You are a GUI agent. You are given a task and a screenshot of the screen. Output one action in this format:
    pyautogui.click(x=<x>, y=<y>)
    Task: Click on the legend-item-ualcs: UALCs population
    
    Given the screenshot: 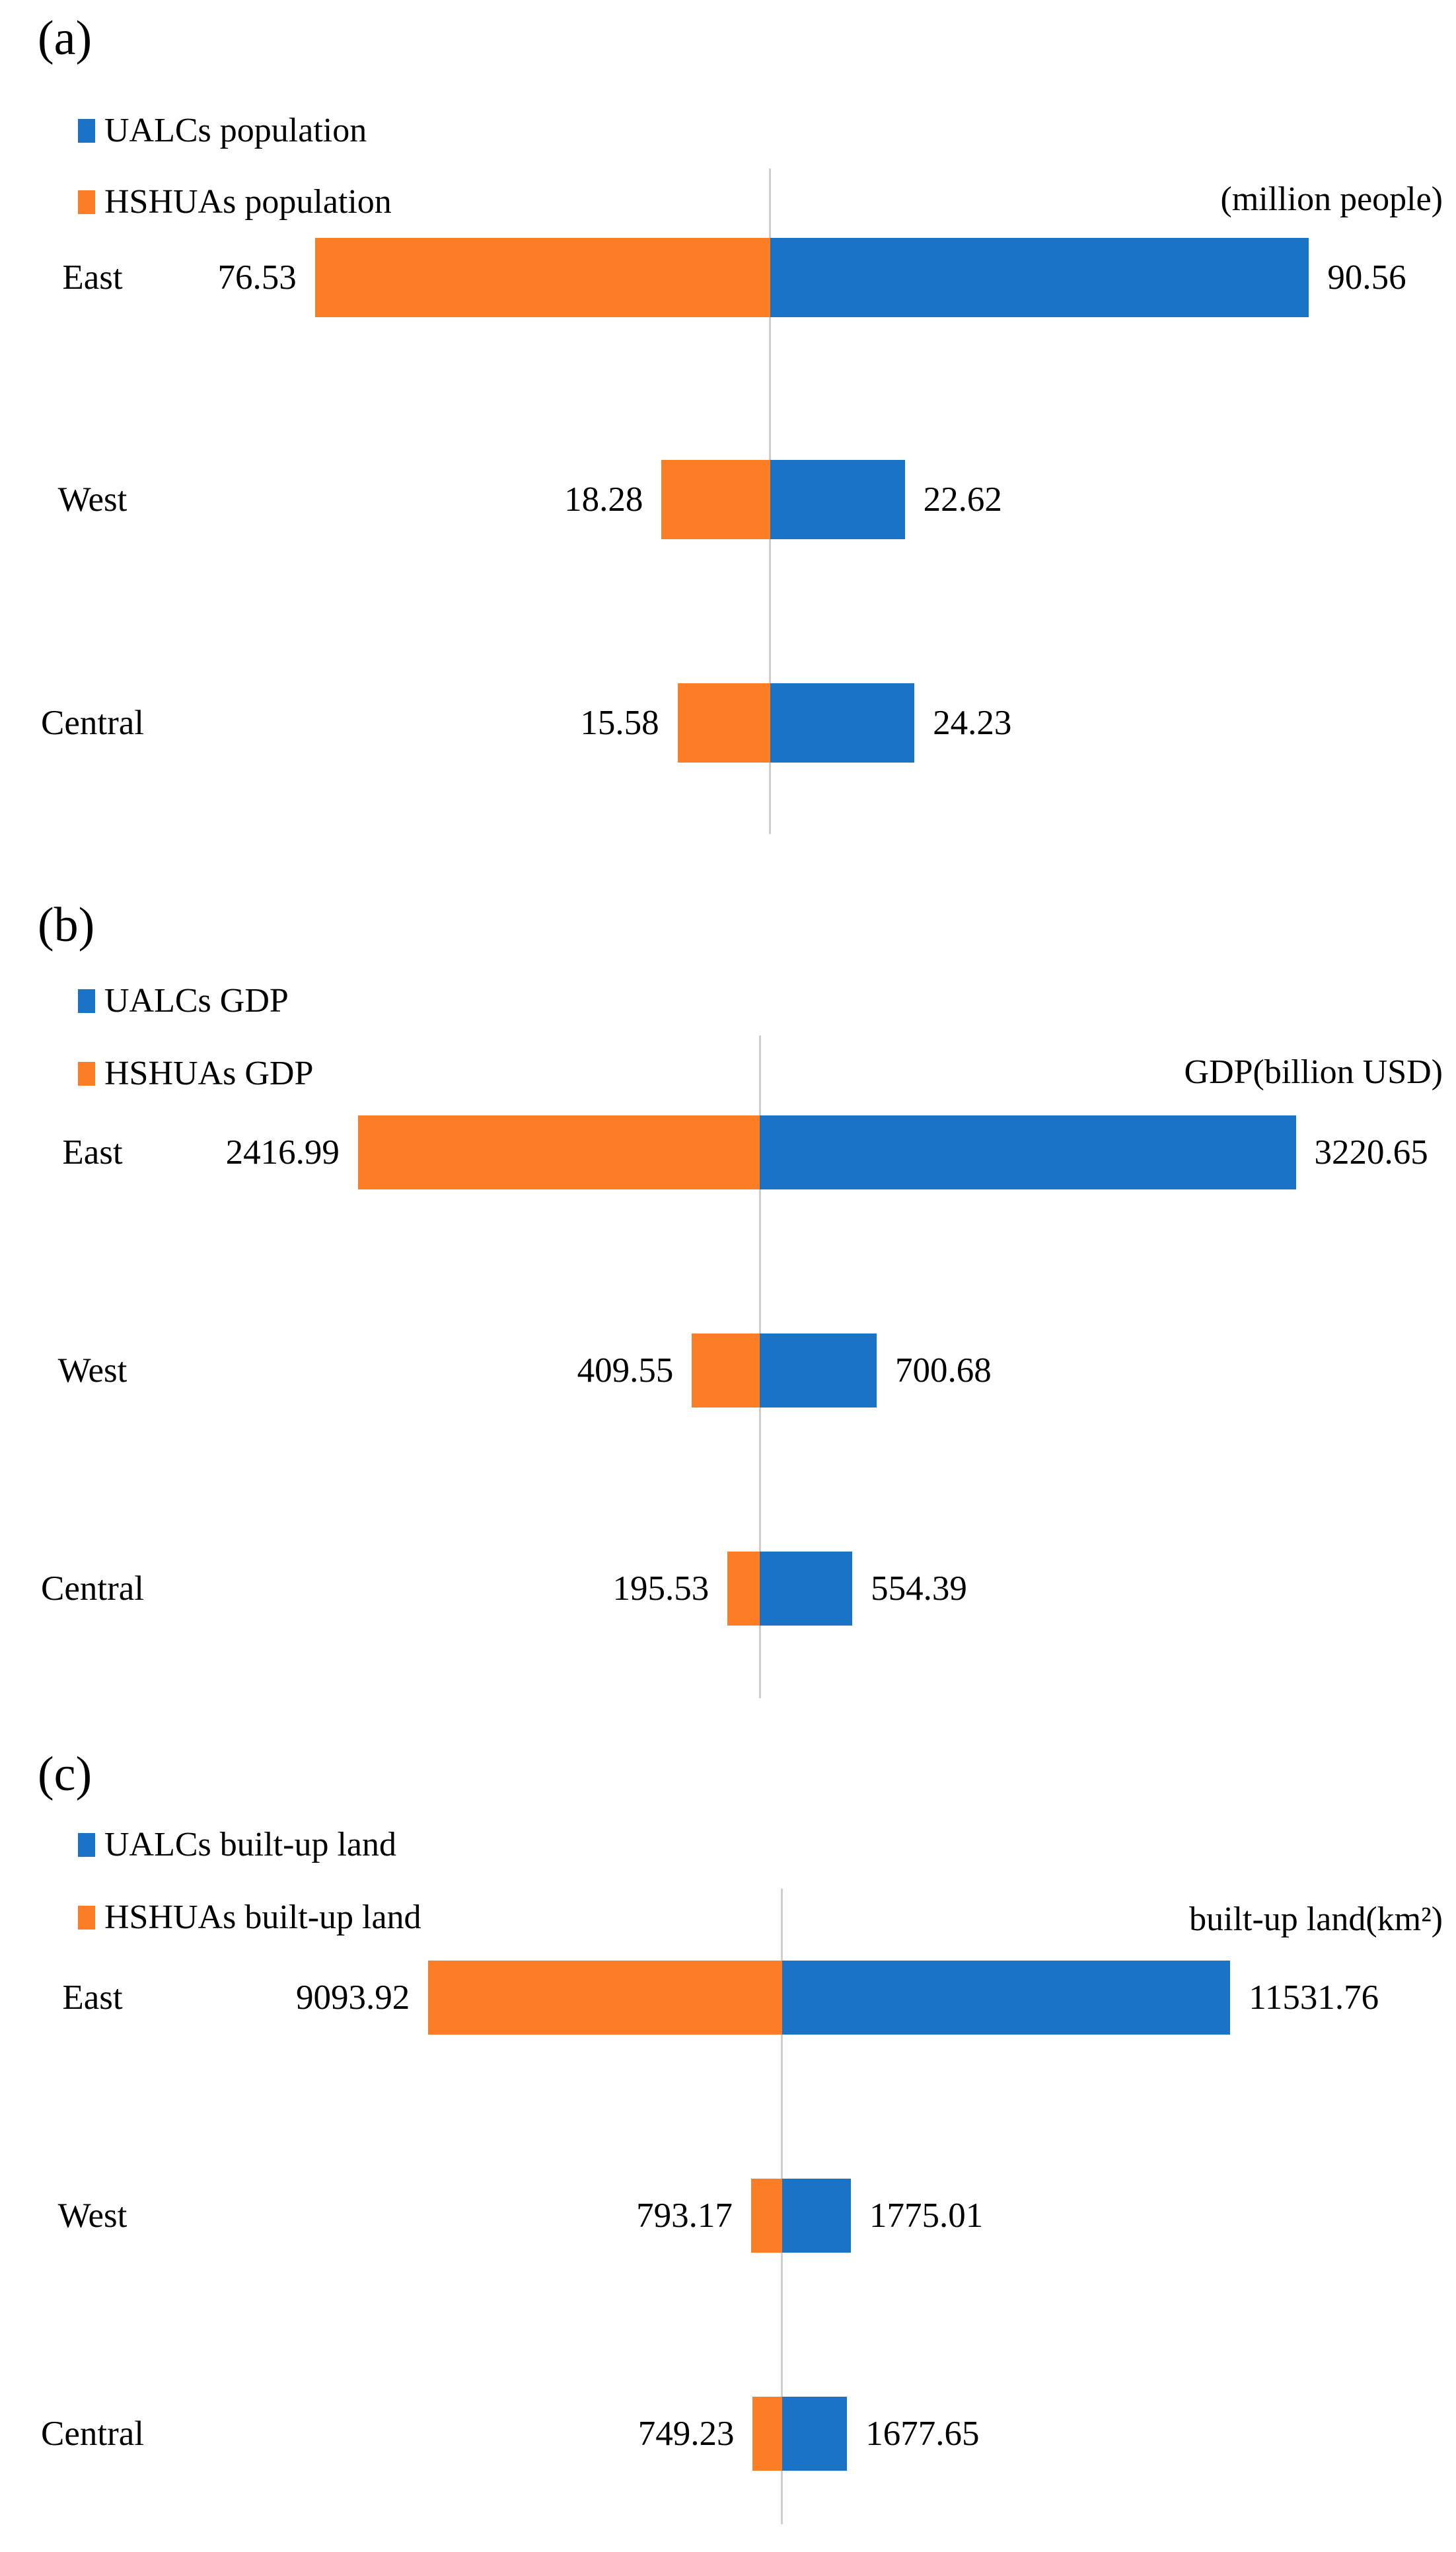 What is the action you would take?
    pyautogui.click(x=222, y=130)
    